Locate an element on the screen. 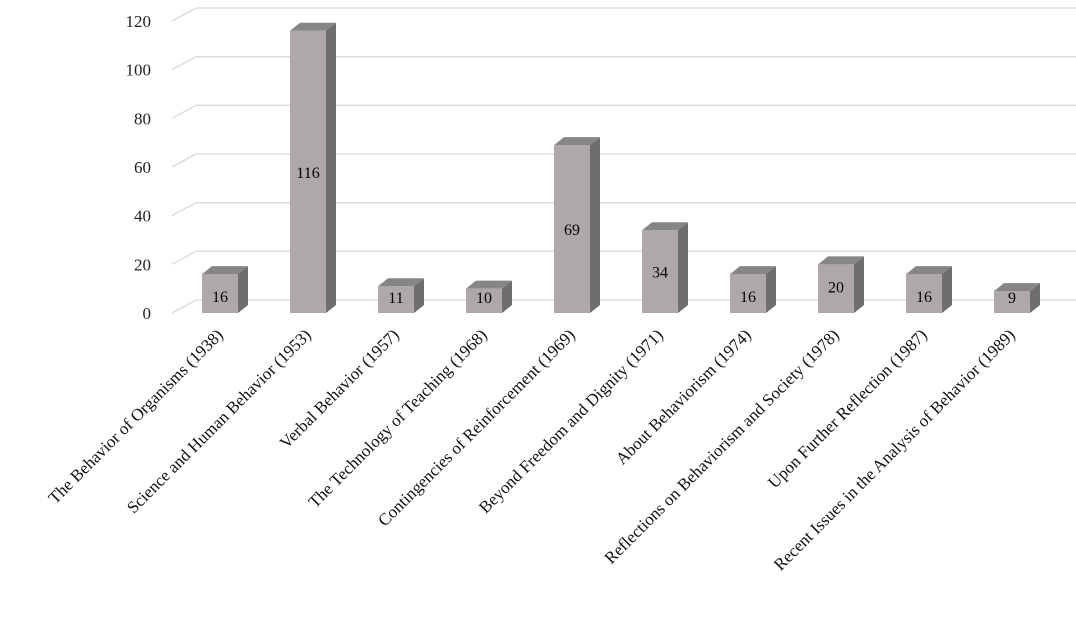 The width and height of the screenshot is (1076, 634). y-tick-label: 0 is located at coordinates (147, 313).